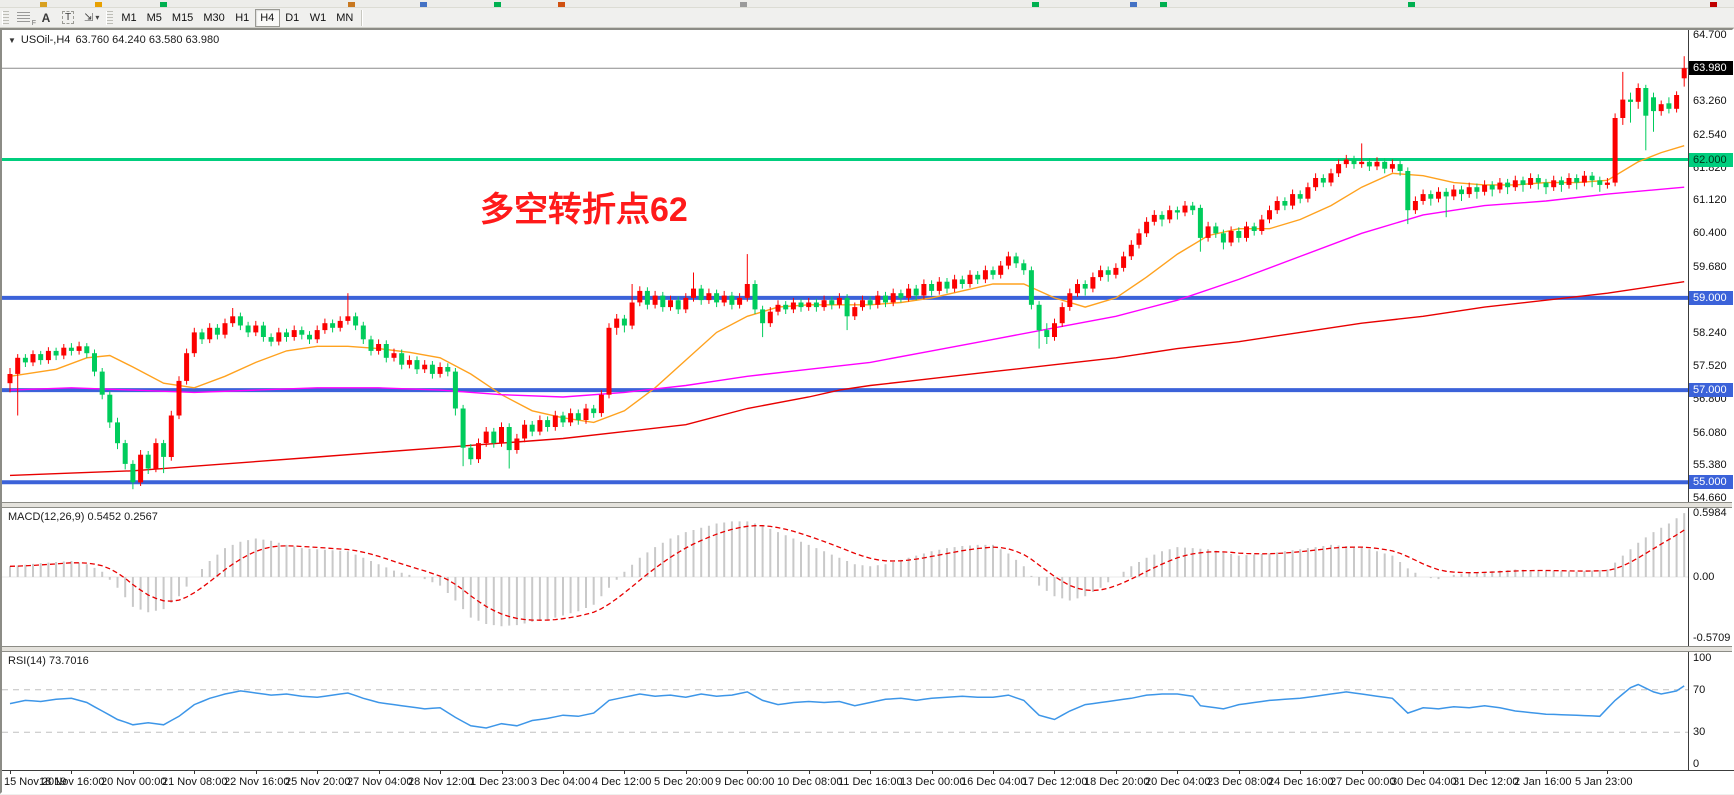 The width and height of the screenshot is (1734, 795). I want to click on timeframe-toolbar-grip, so click(110, 17).